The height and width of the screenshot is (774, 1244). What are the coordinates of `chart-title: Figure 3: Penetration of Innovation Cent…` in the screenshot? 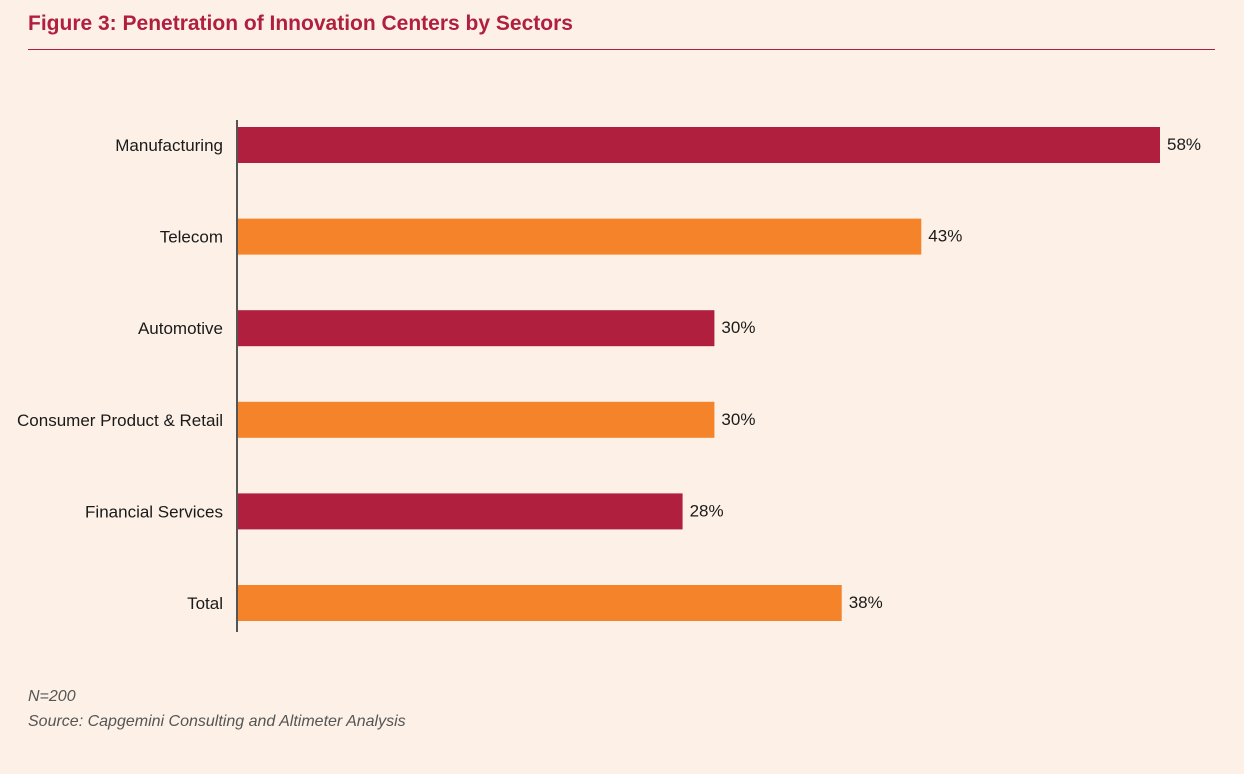 It's located at (300, 23).